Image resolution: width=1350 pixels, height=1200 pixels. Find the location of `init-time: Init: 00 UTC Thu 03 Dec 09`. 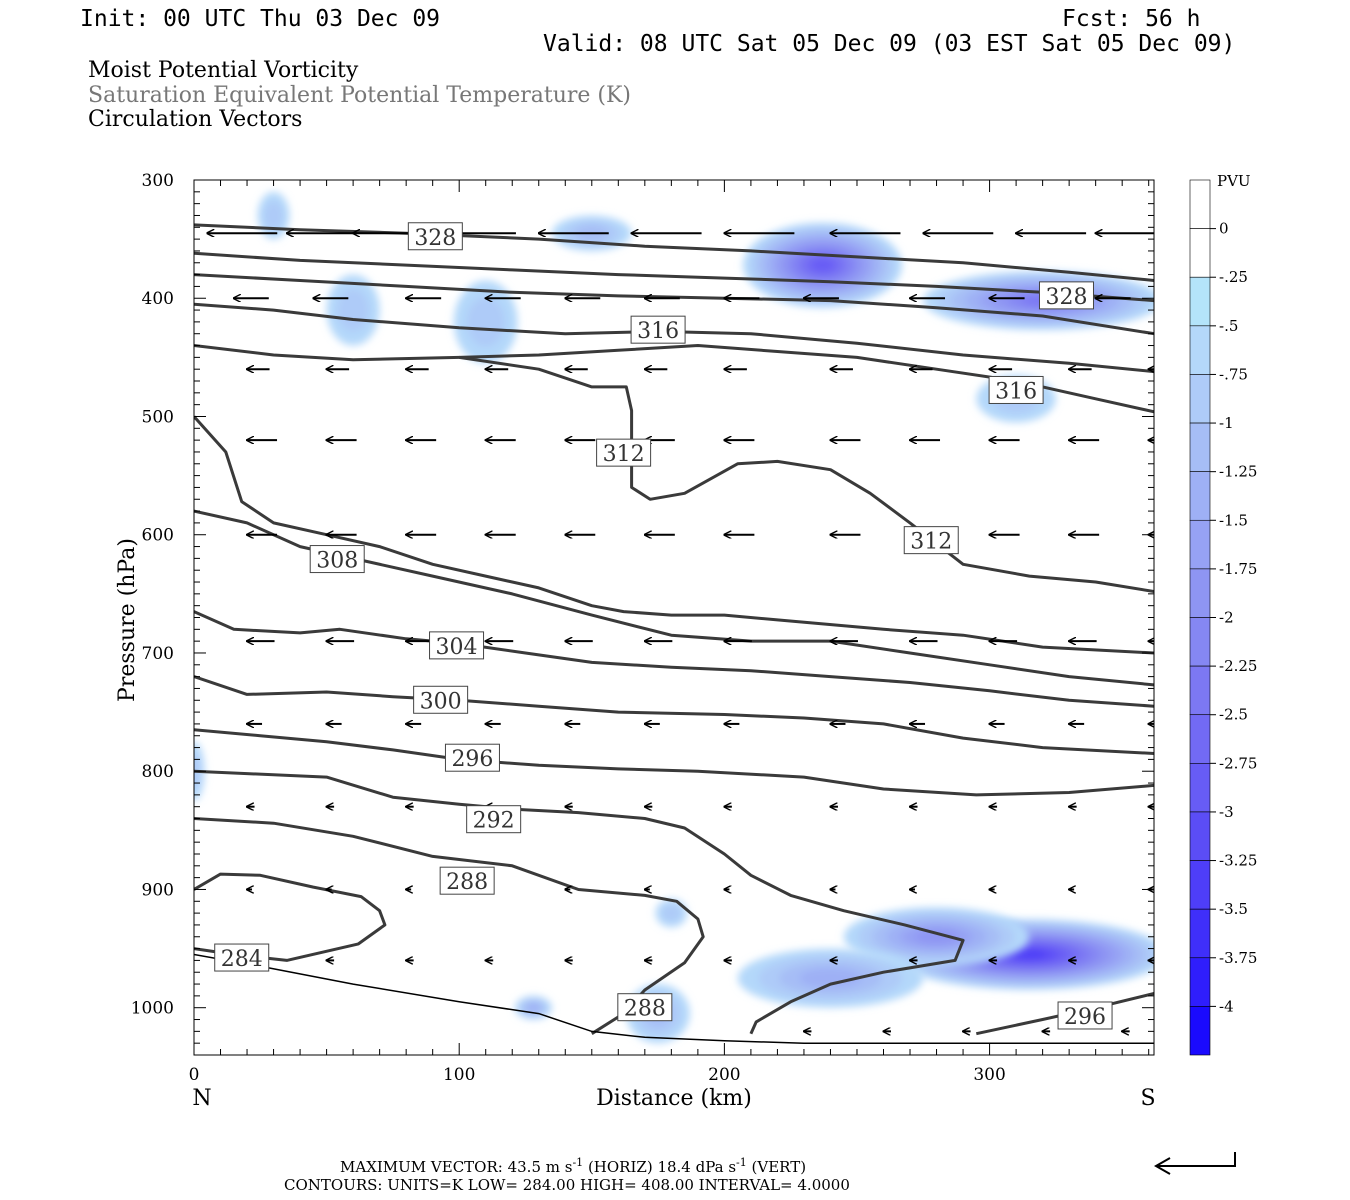

init-time: Init: 00 UTC Thu 03 Dec 09 is located at coordinates (260, 19).